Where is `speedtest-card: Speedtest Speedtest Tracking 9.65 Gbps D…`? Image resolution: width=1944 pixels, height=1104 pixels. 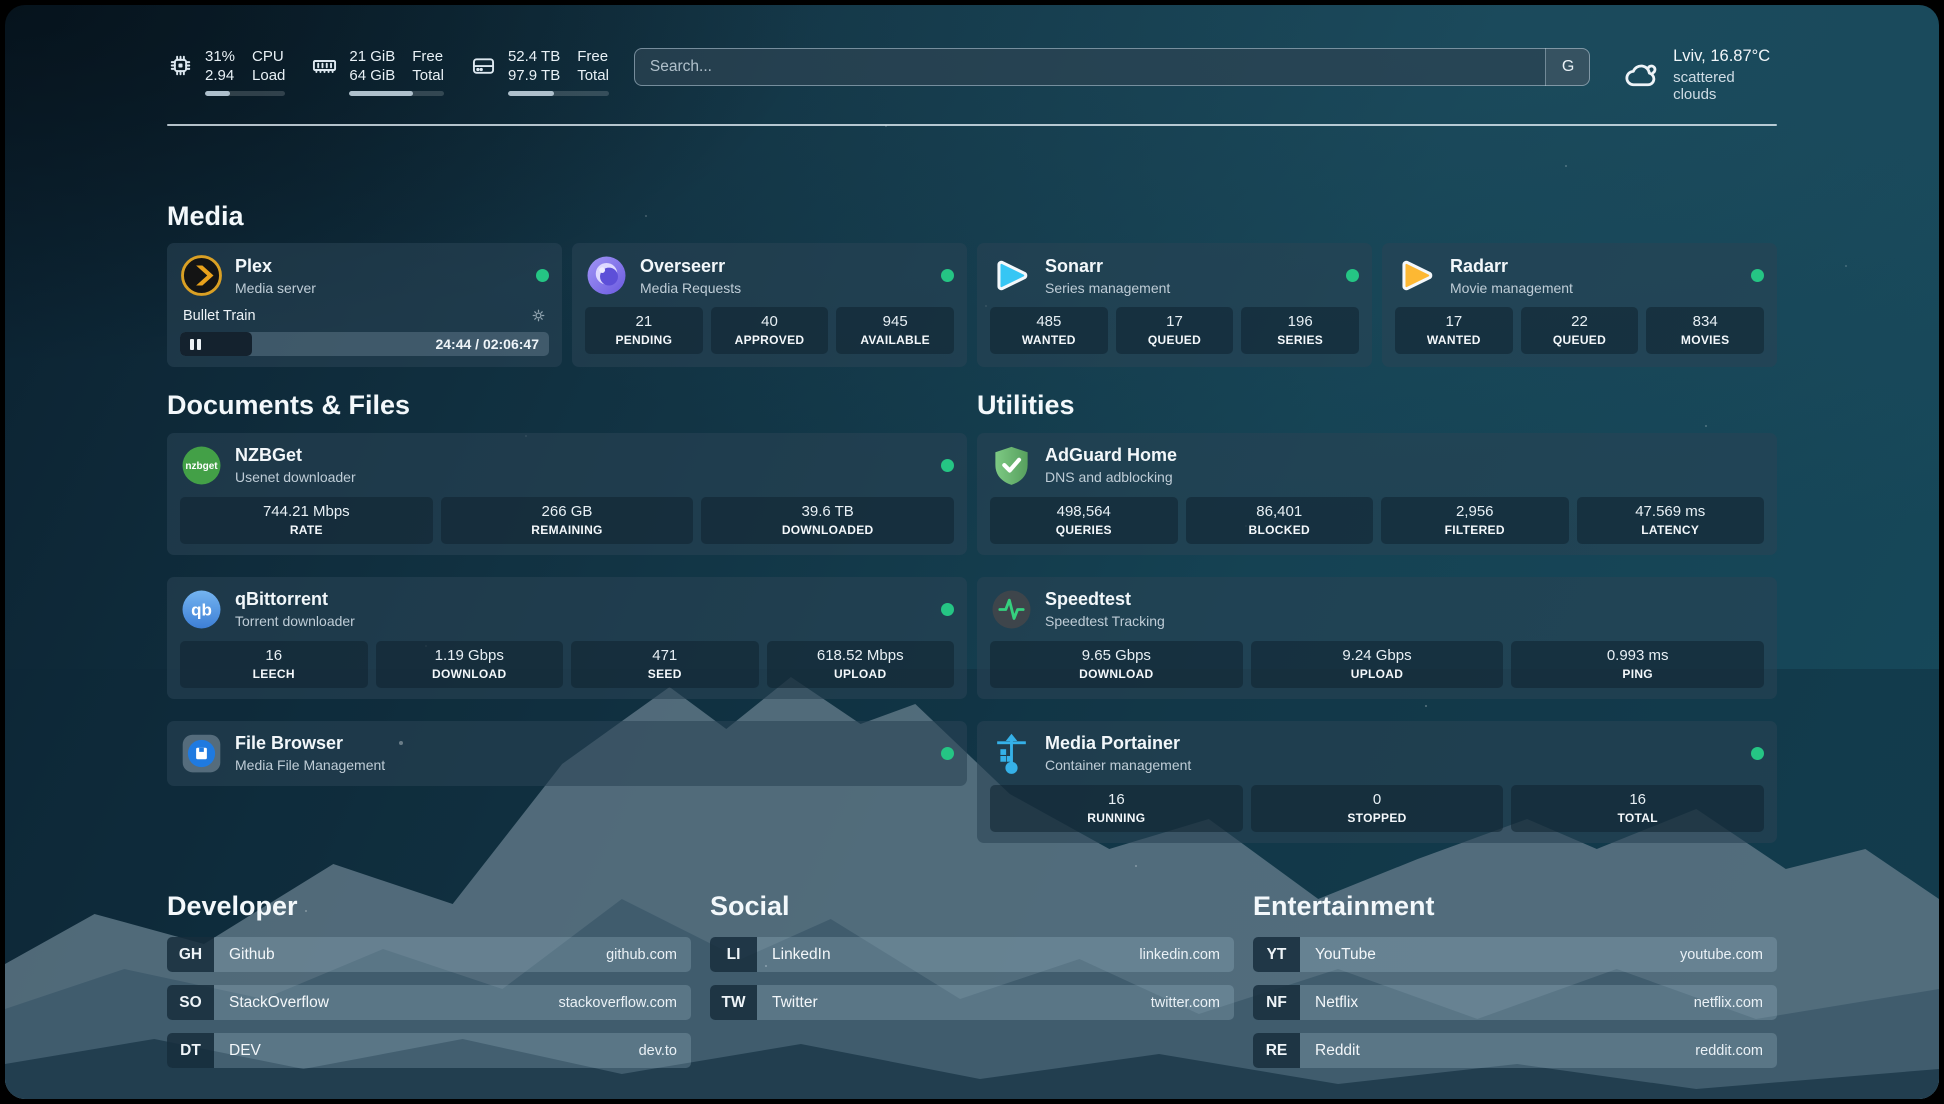 speedtest-card: Speedtest Speedtest Tracking 9.65 Gbps D… is located at coordinates (1377, 637).